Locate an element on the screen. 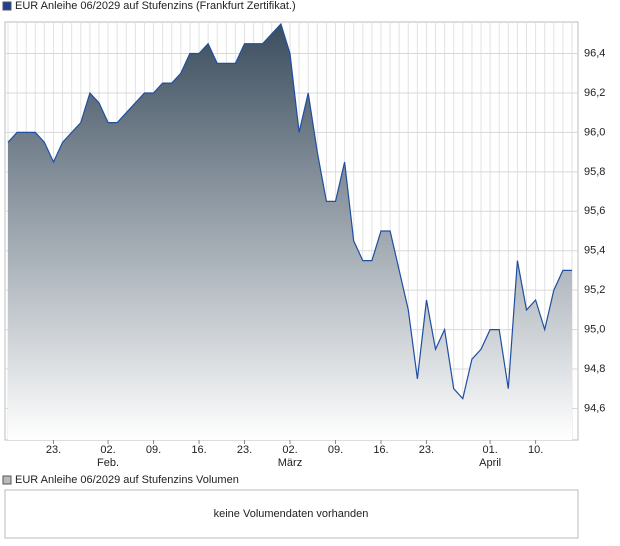  x-month-label: April is located at coordinates (490, 463).